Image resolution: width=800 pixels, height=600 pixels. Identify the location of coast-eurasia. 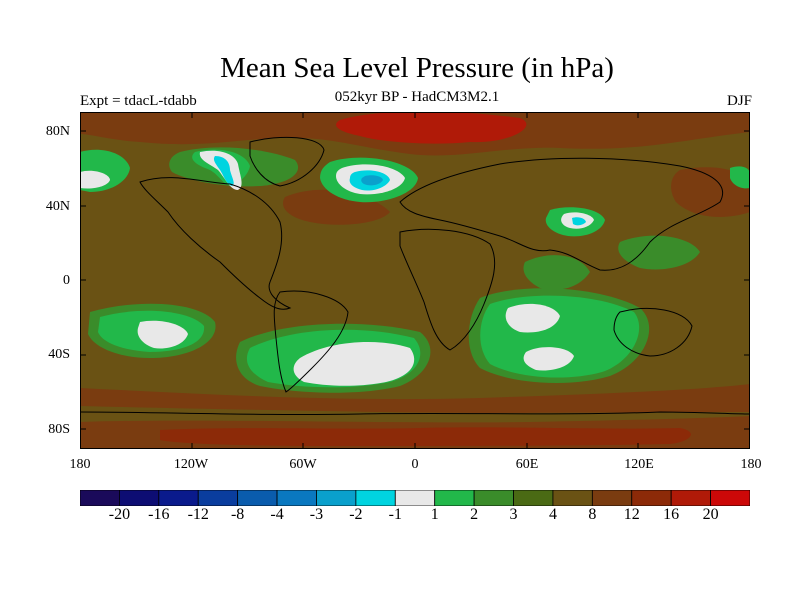
(561, 214).